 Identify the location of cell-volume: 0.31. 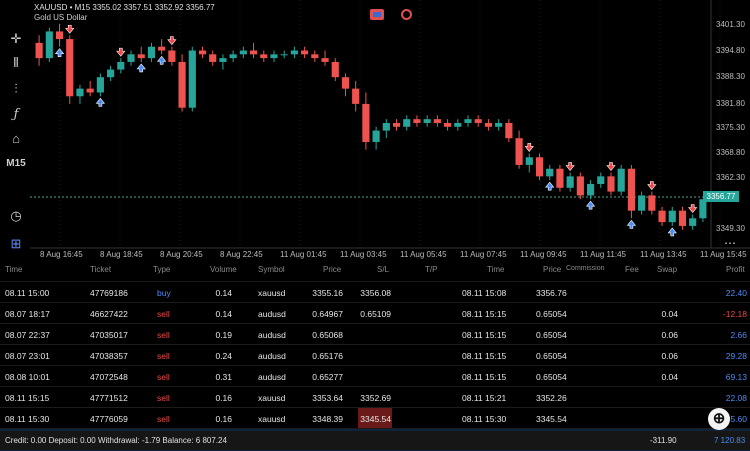
(223, 377).